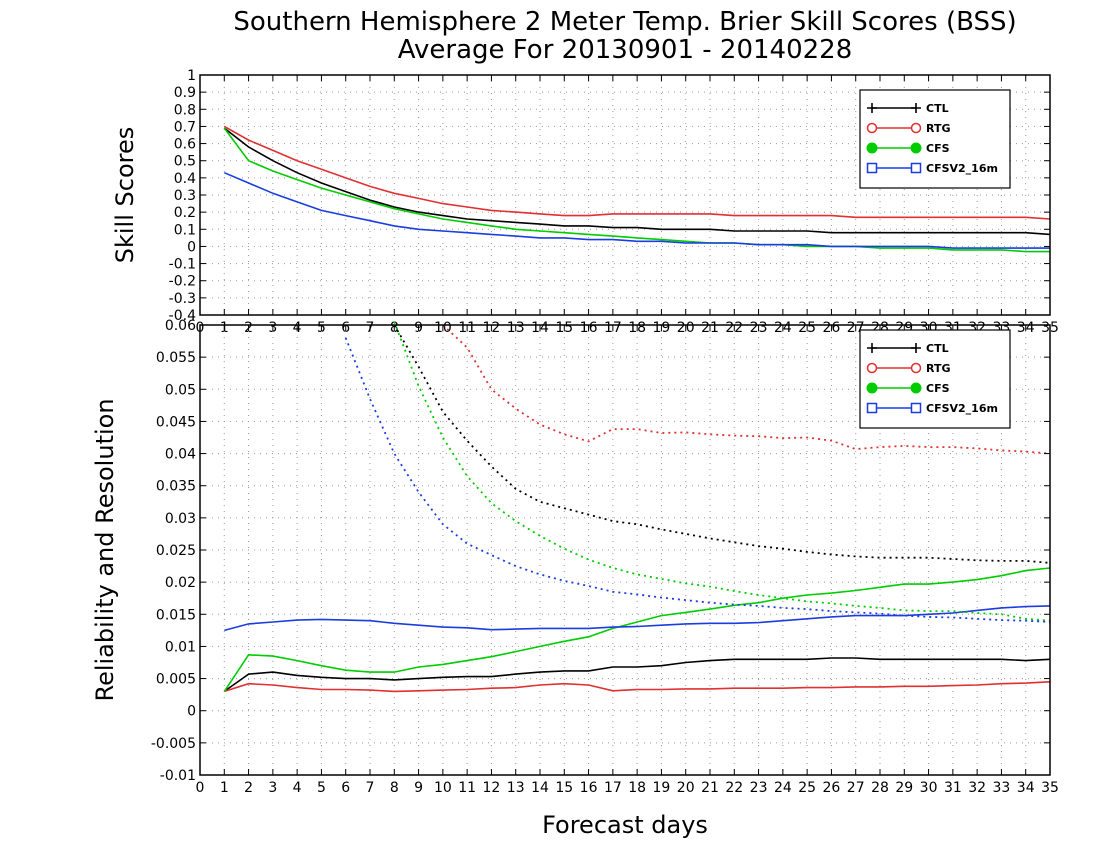 This screenshot has width=1100, height=850. I want to click on y-tick-label: 0.05, so click(180, 390).